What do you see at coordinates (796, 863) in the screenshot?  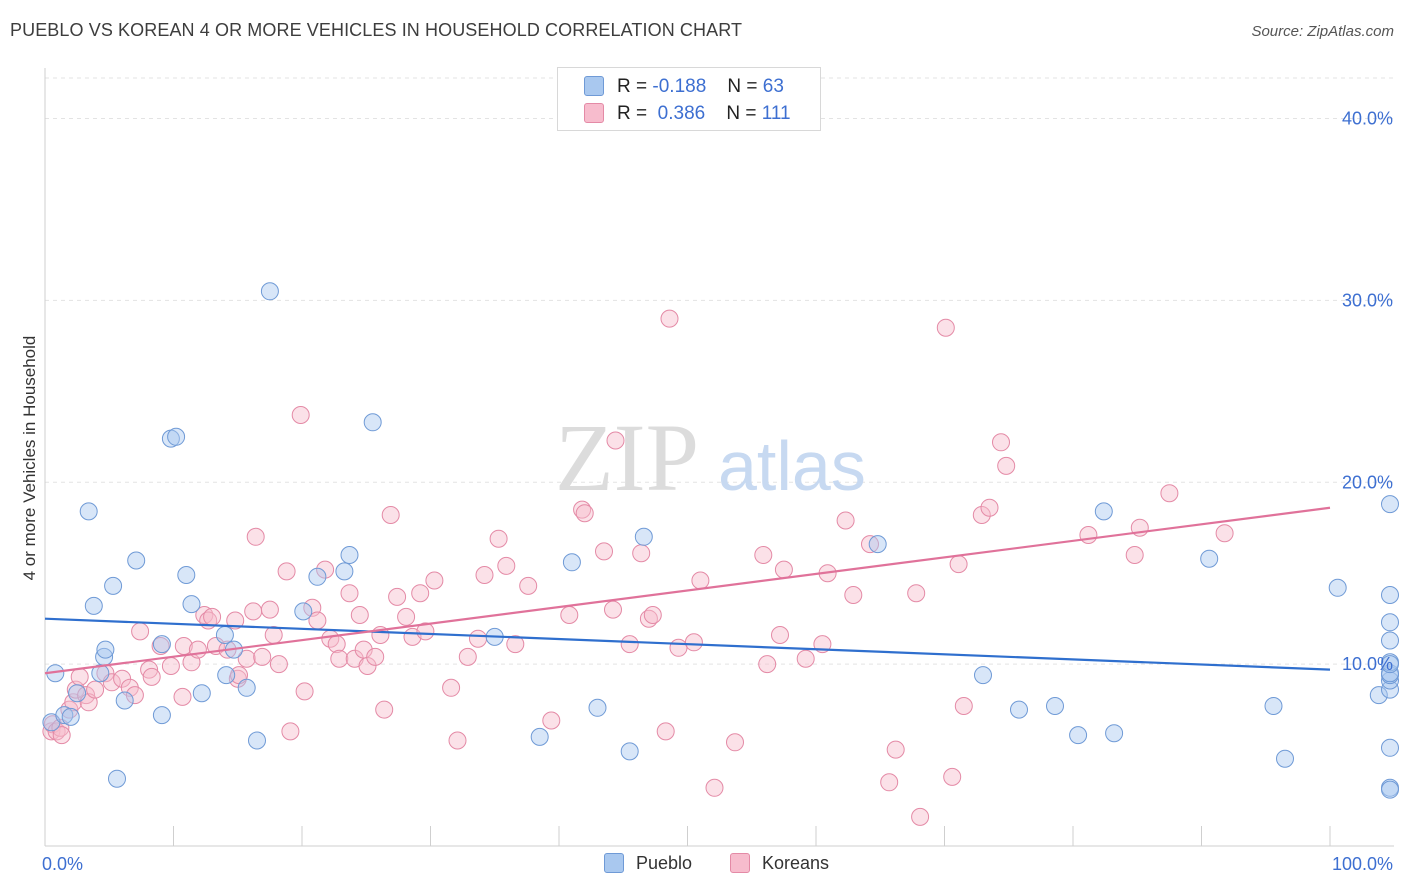 I see `koreans-legend-label: Koreans` at bounding box center [796, 863].